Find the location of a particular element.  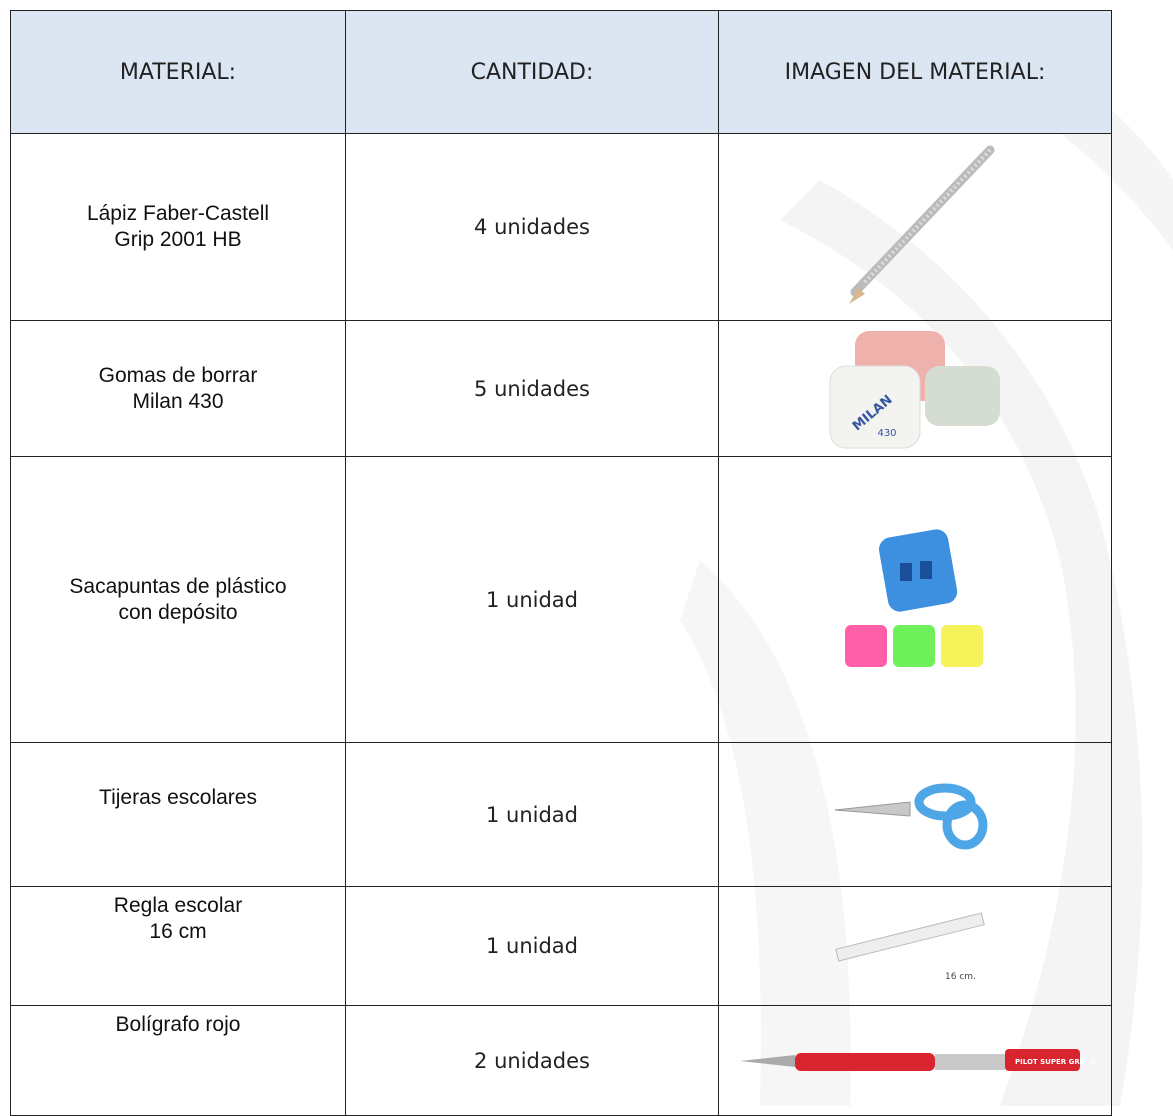

image-text: 16 cm. is located at coordinates (960, 977).